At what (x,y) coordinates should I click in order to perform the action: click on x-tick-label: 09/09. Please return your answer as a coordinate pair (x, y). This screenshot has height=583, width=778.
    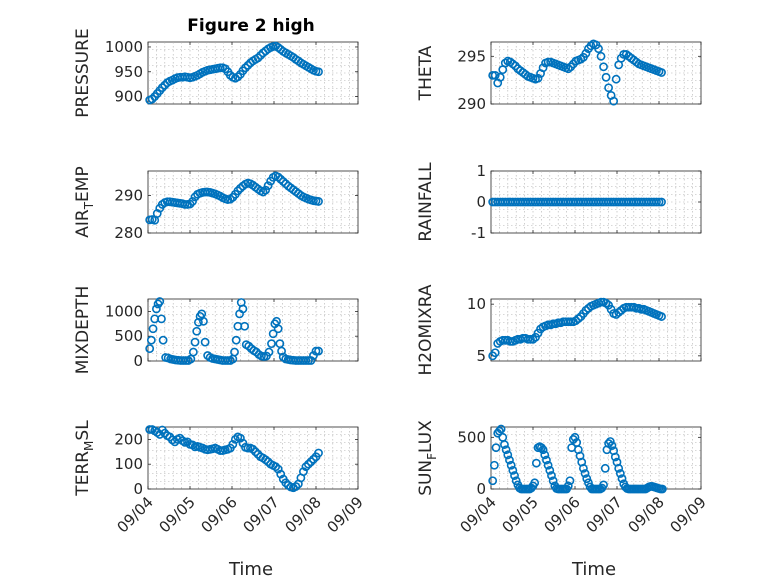
    Looking at the image, I should click on (345, 514).